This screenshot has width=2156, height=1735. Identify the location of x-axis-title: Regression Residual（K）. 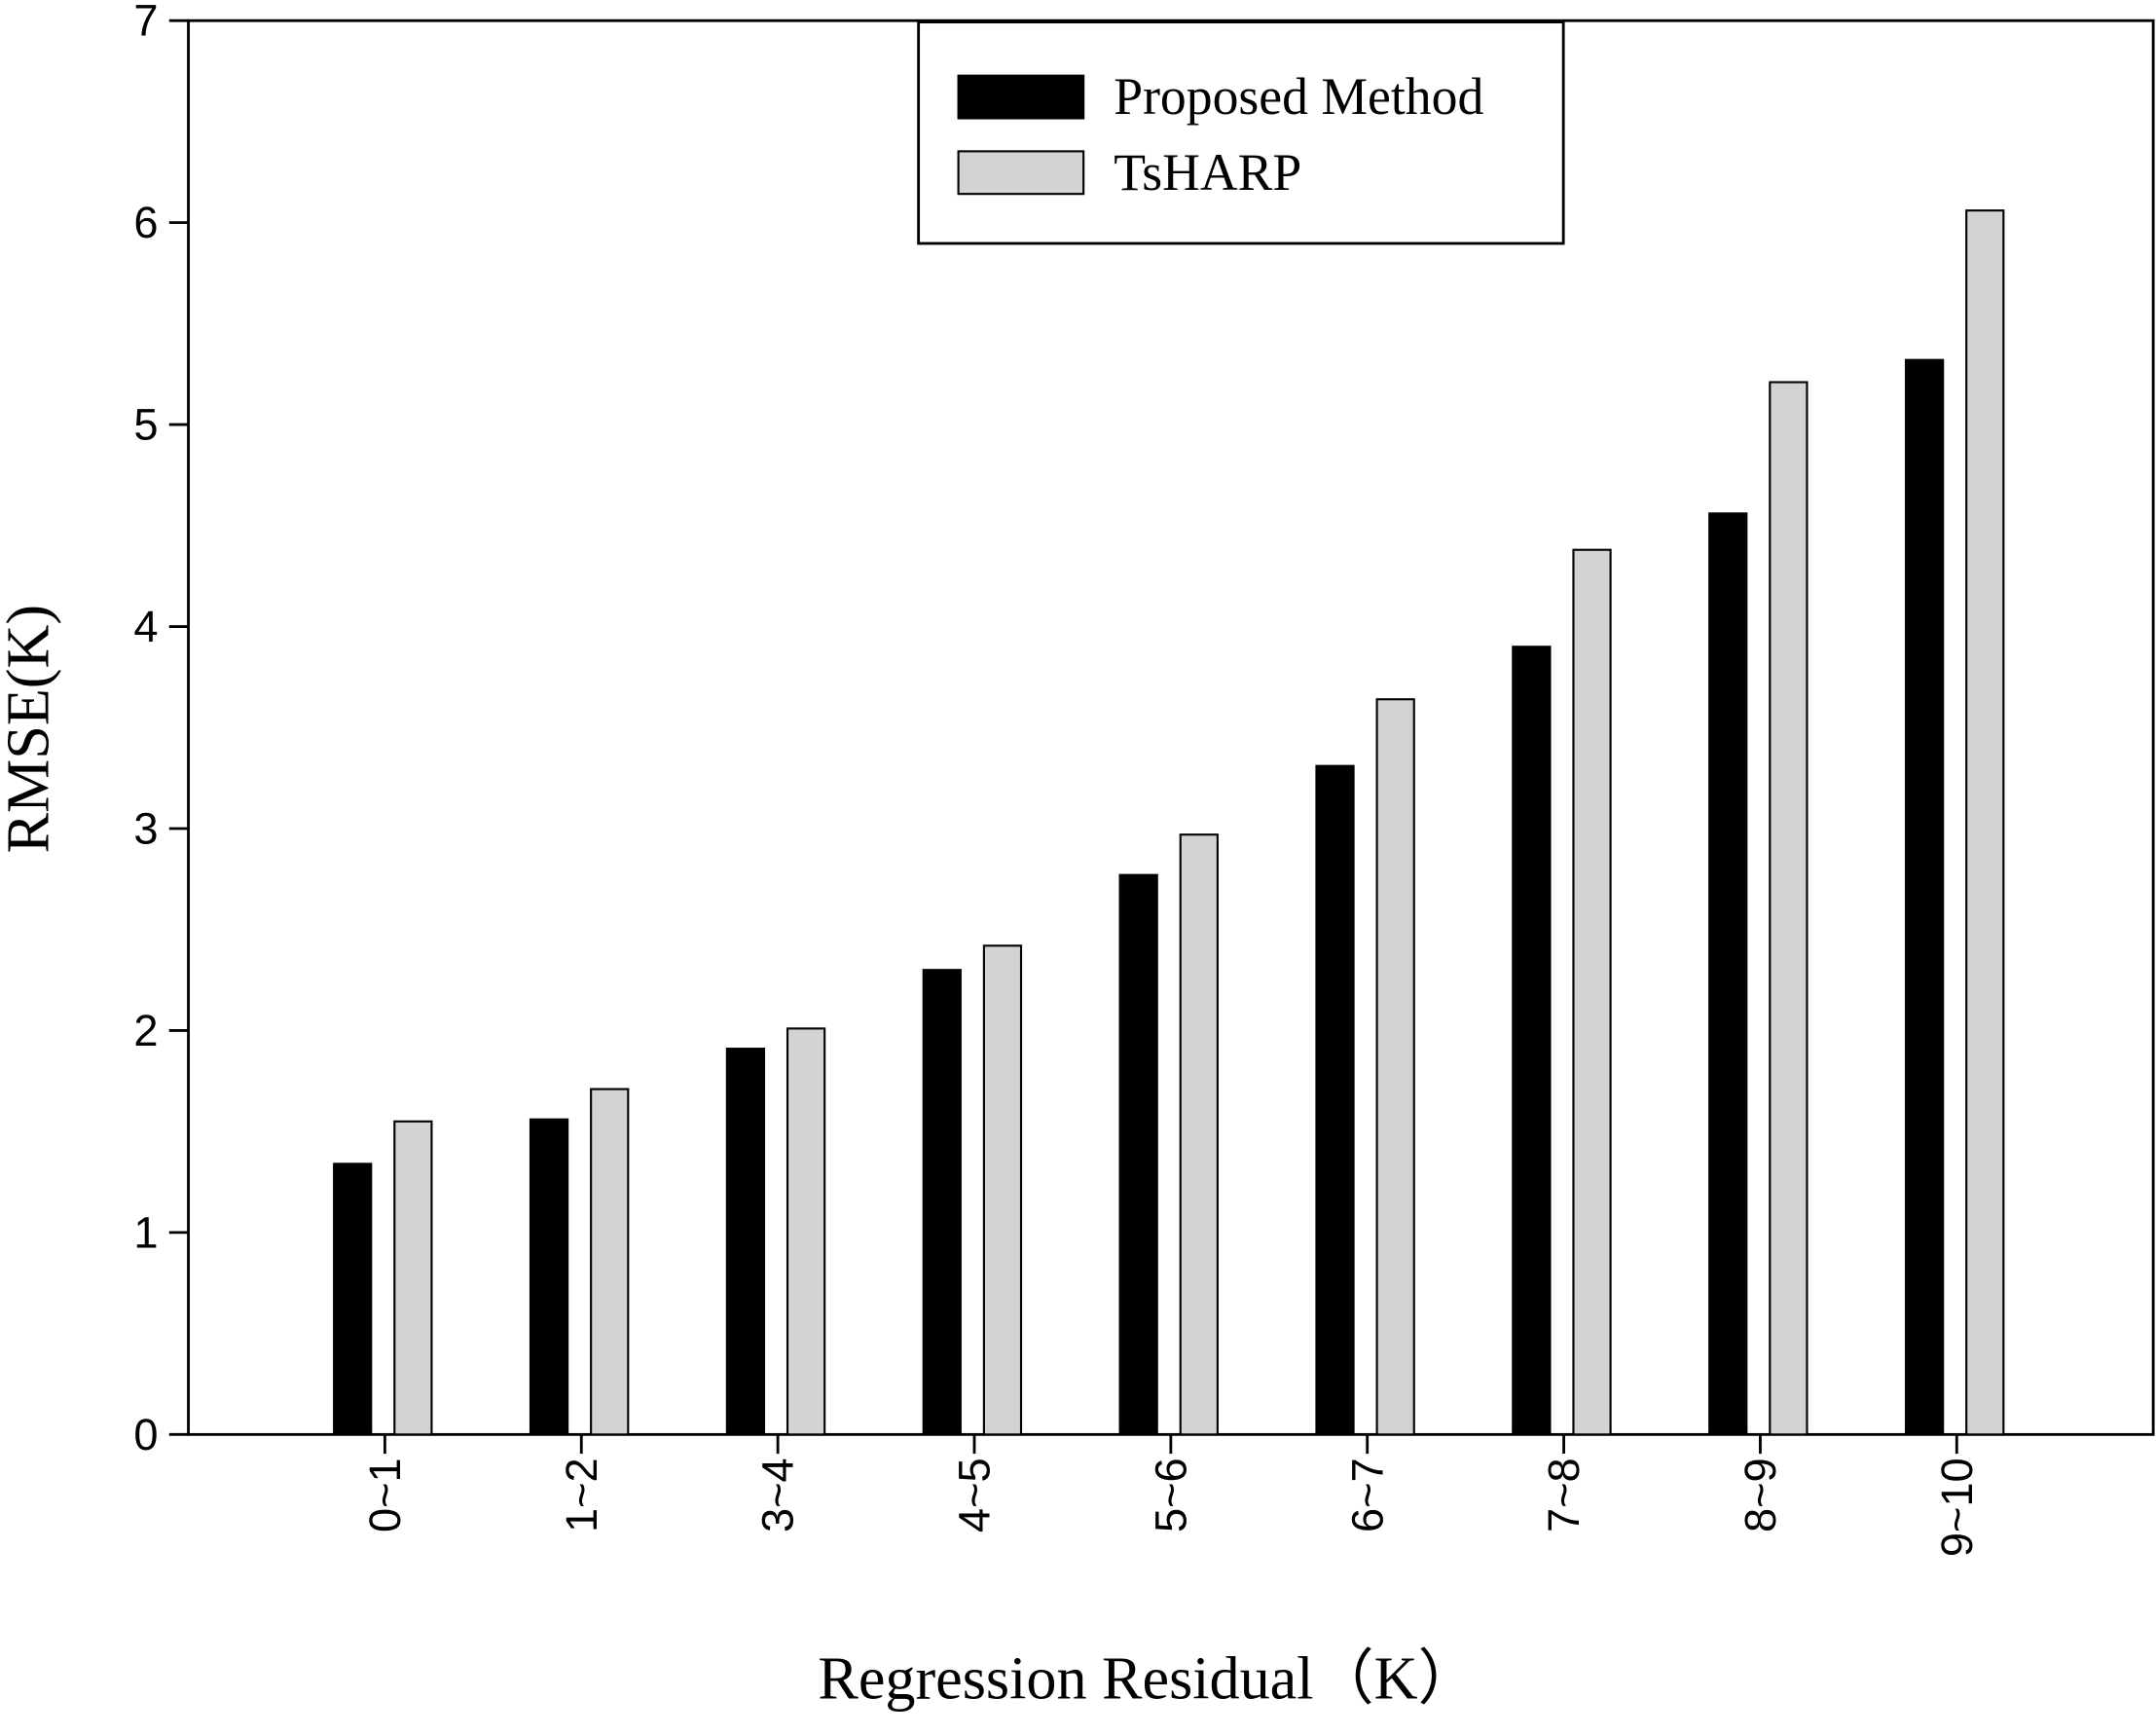
(1148, 1679).